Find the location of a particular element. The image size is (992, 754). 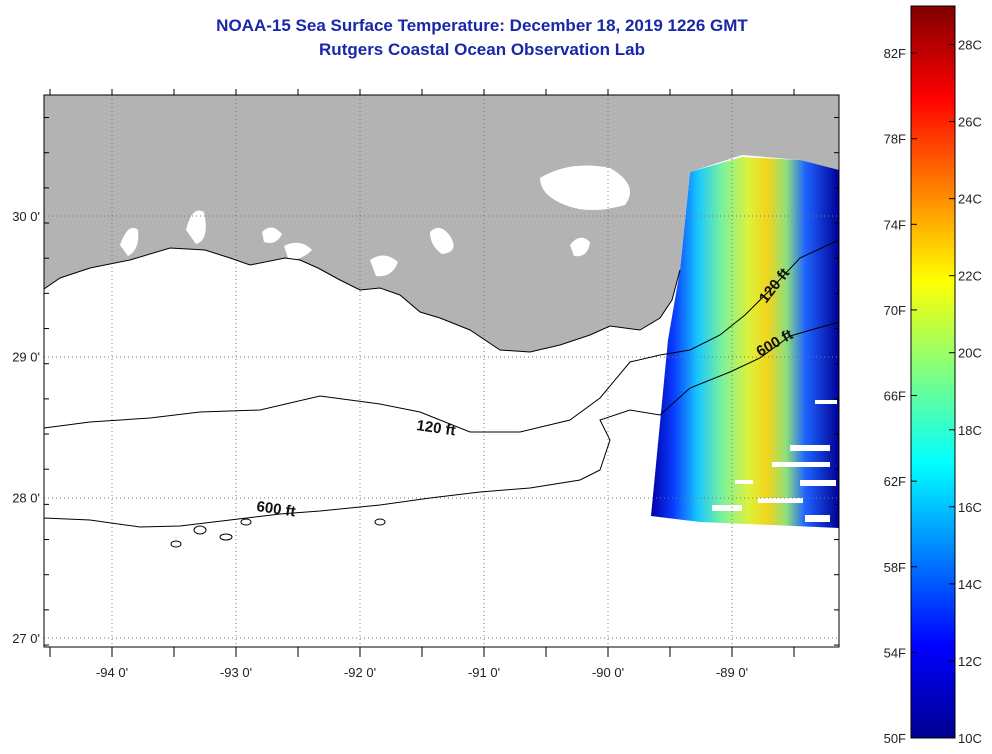

lon-tick-label: -91 0' is located at coordinates (484, 672).